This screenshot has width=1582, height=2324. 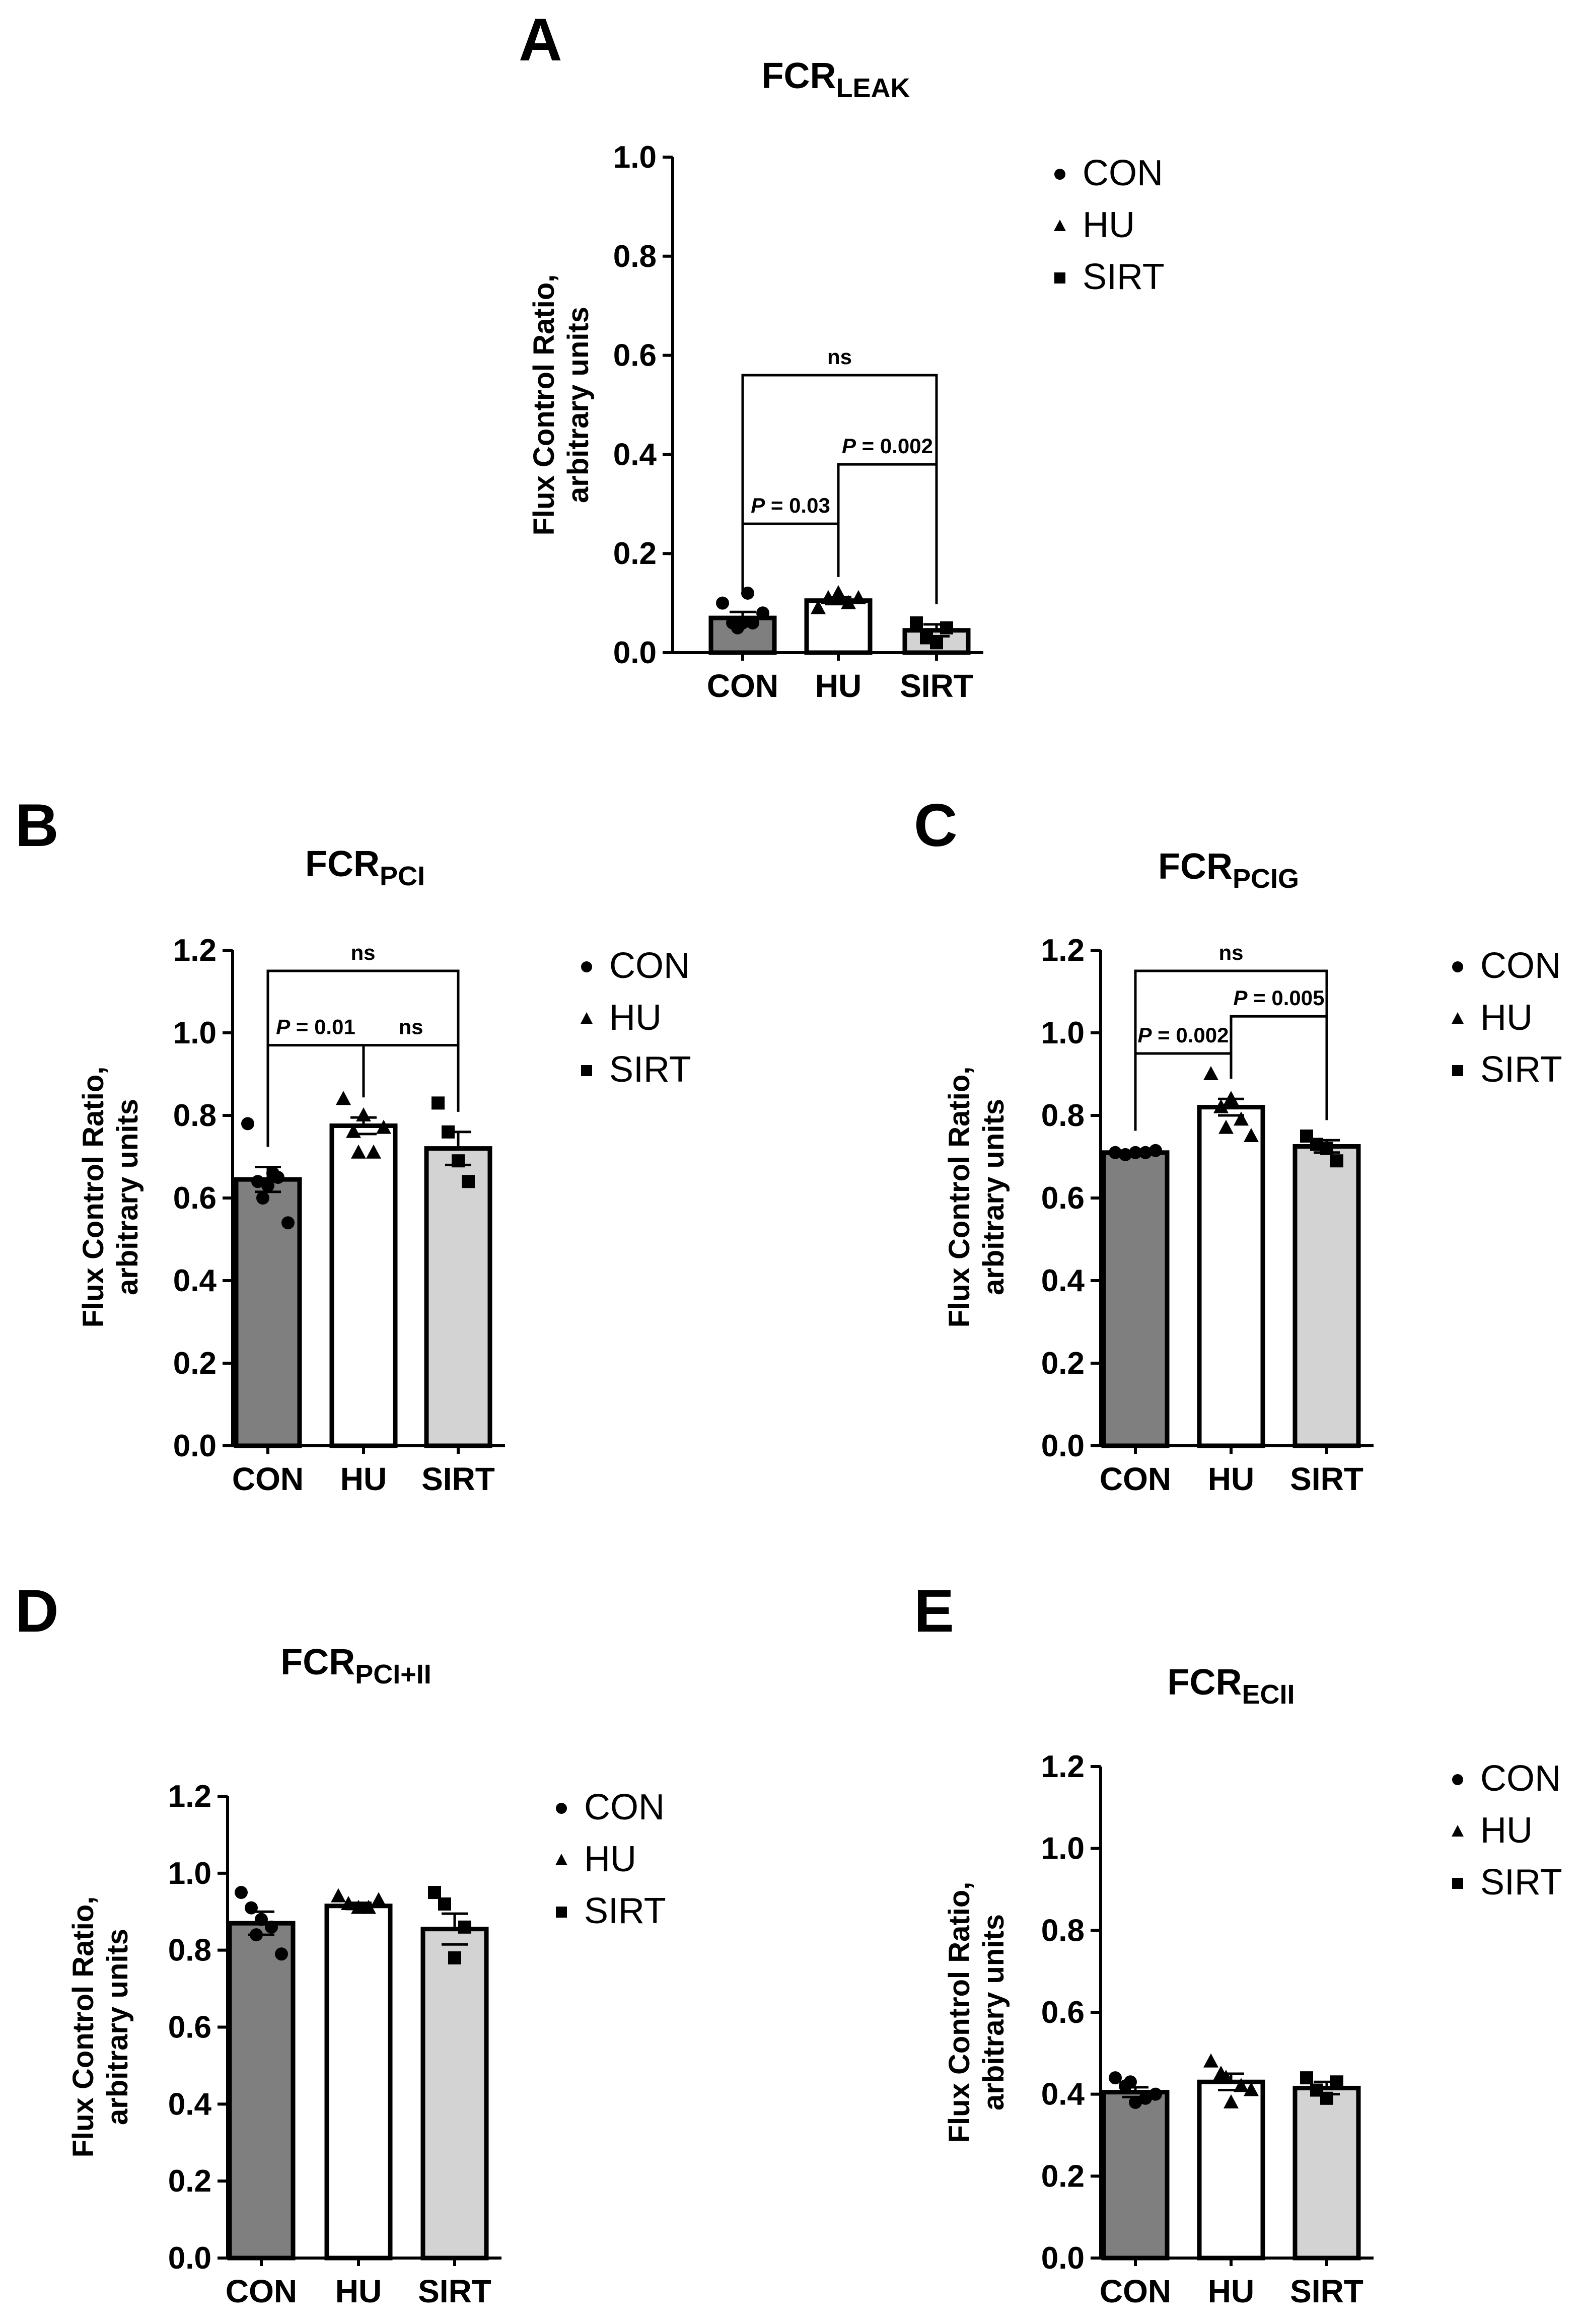 I want to click on chart-title: FCRPCI+II, so click(x=356, y=1665).